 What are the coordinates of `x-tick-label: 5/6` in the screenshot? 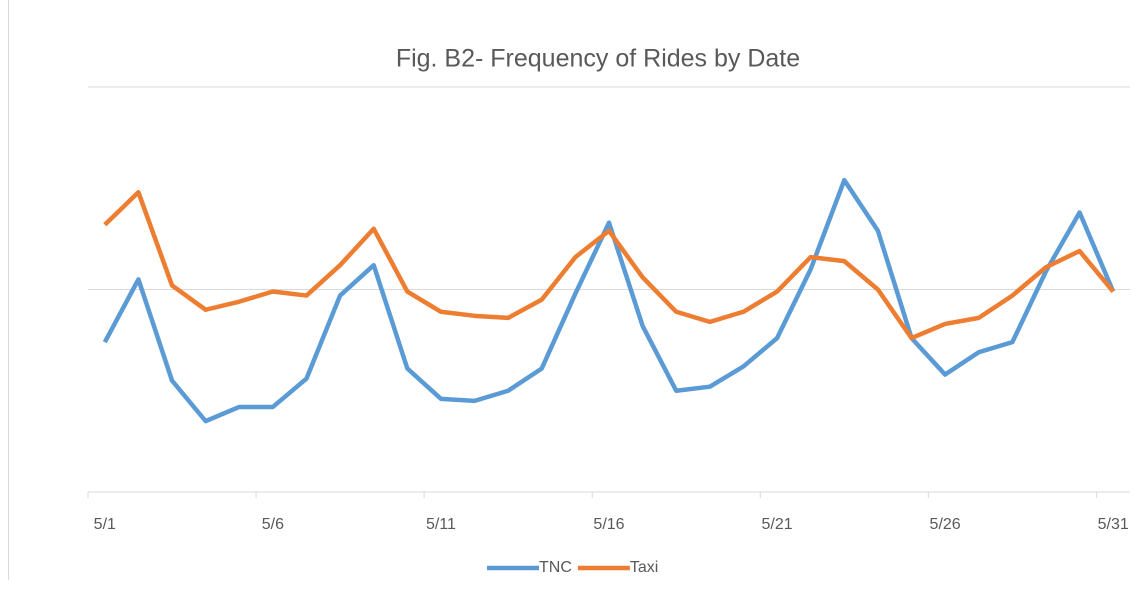 It's located at (273, 524).